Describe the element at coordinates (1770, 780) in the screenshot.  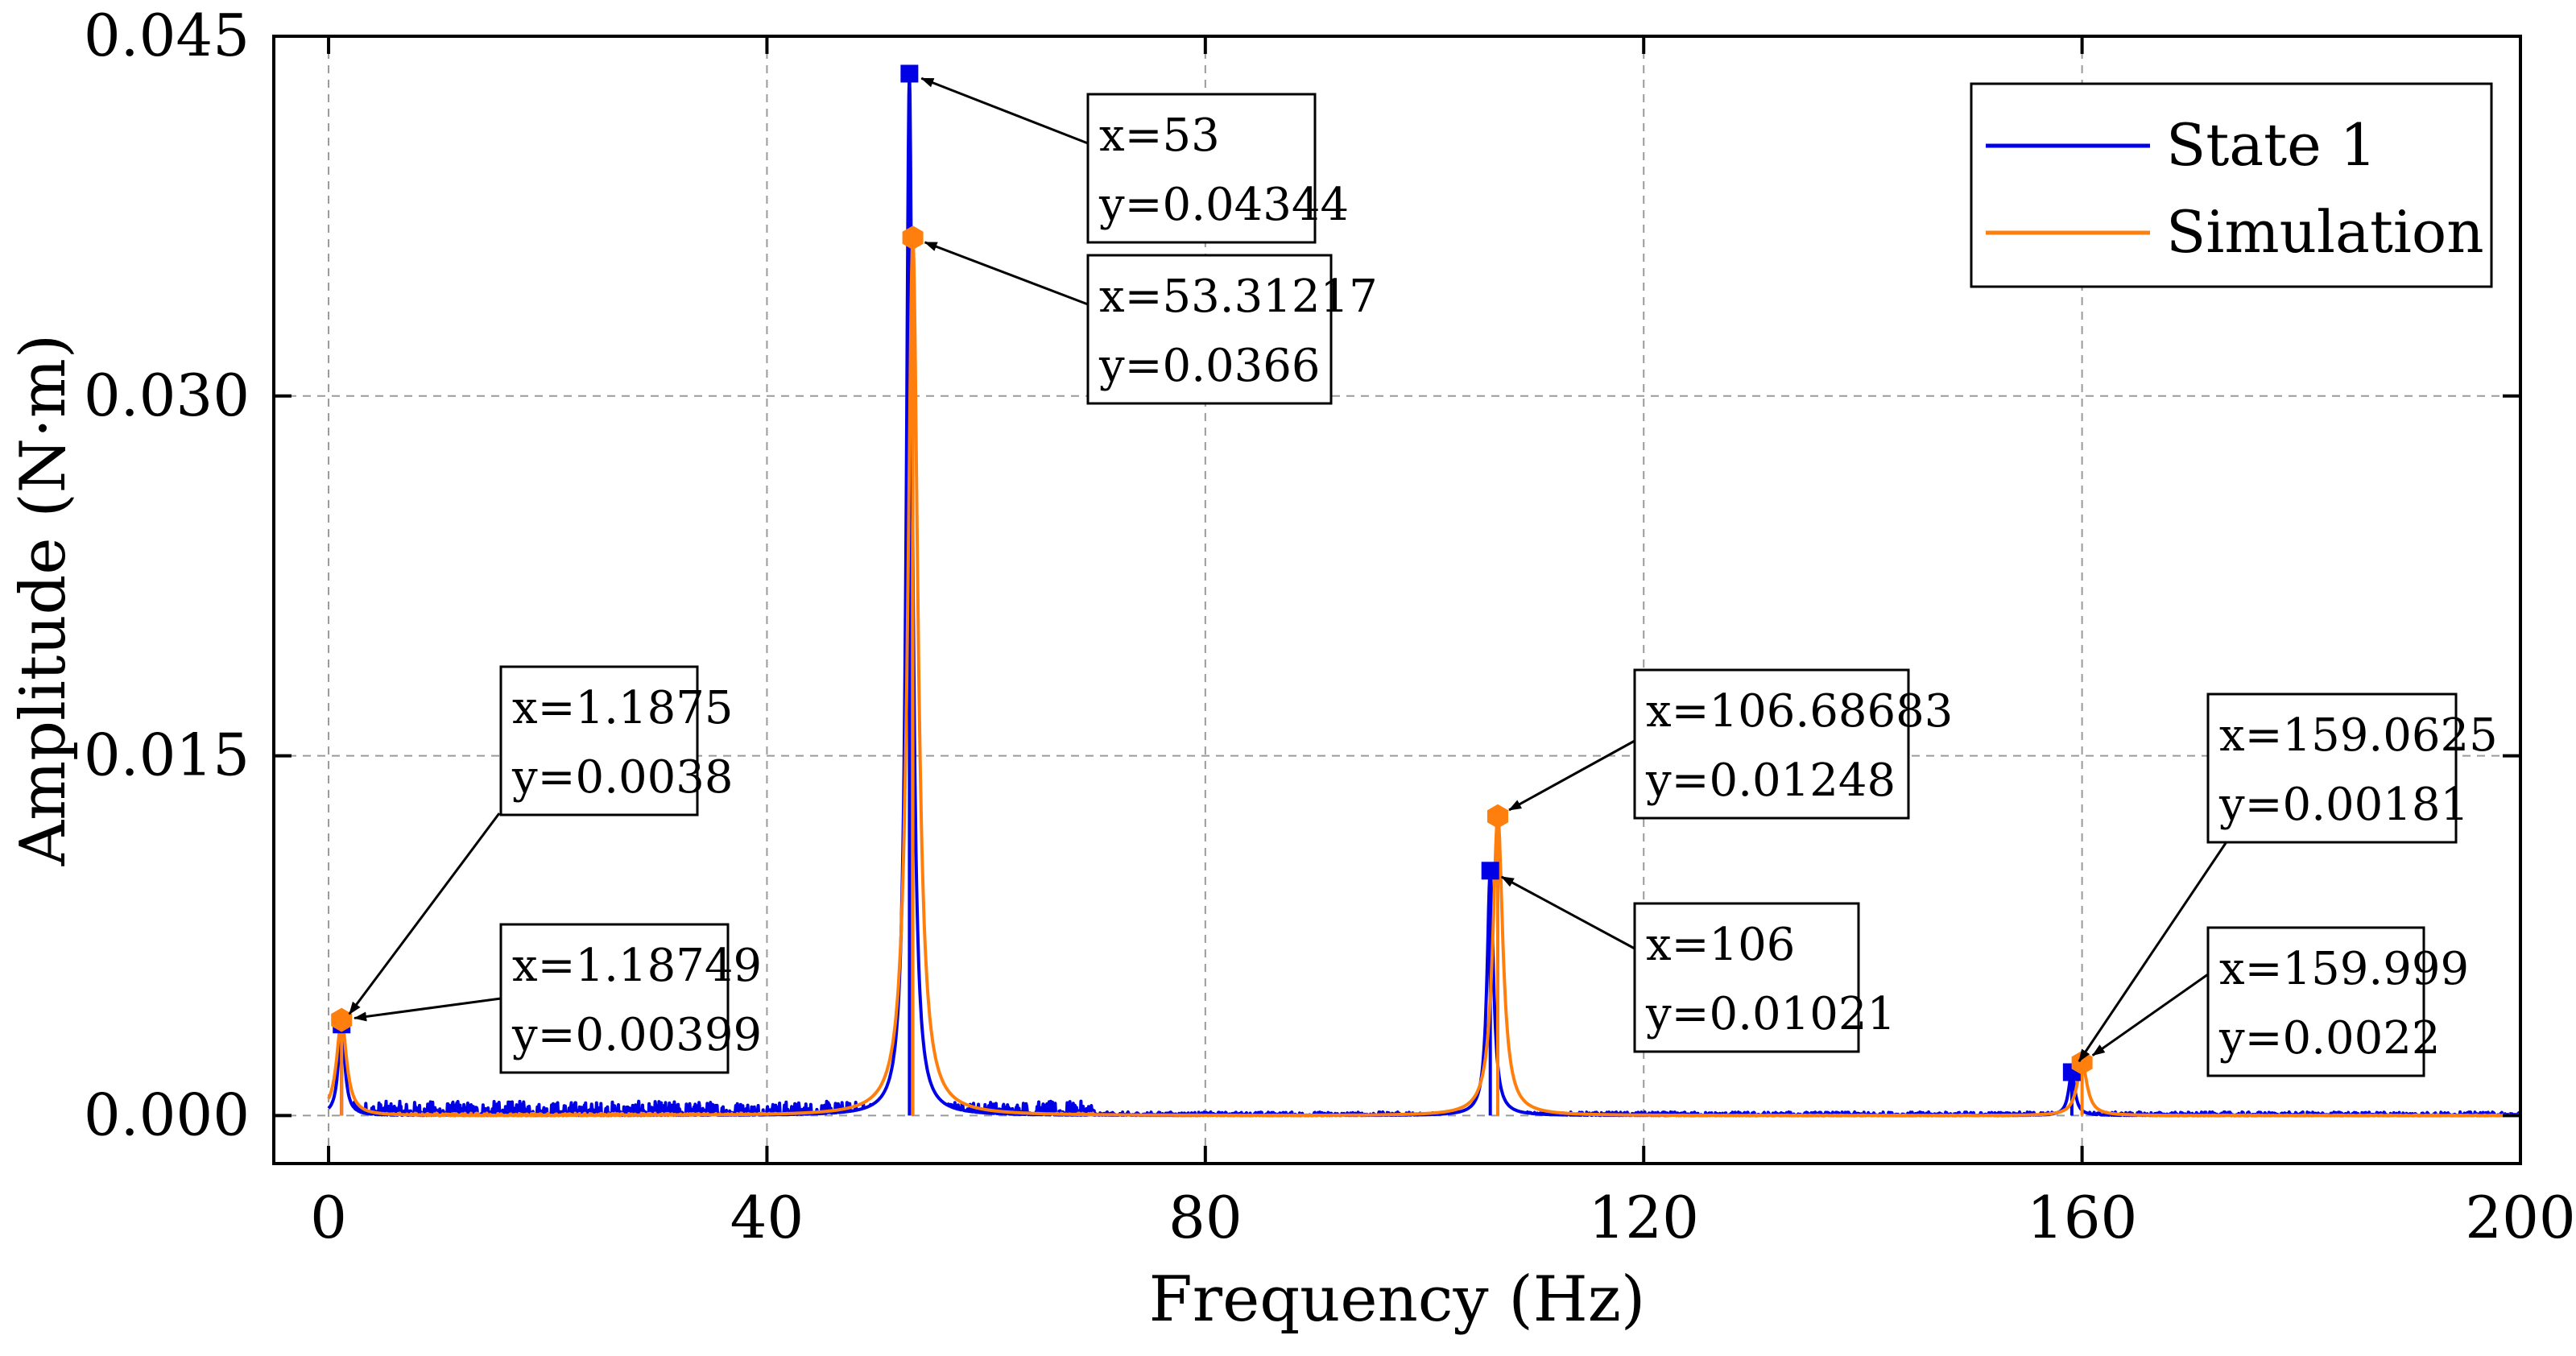
I see `annotation-y-value: y=0.01248` at that location.